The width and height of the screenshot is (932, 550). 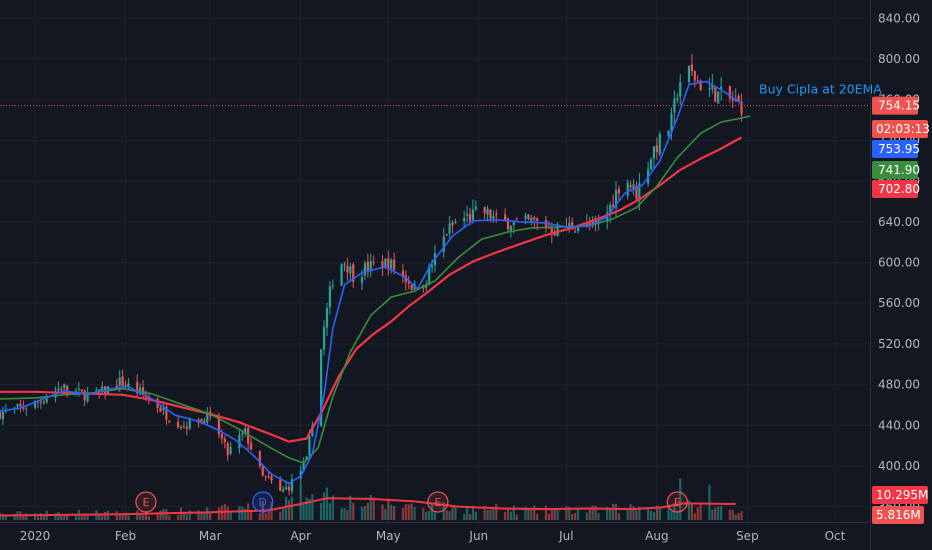 What do you see at coordinates (820, 89) in the screenshot?
I see `trade-annotation: Buy Cipla at 20EMA` at bounding box center [820, 89].